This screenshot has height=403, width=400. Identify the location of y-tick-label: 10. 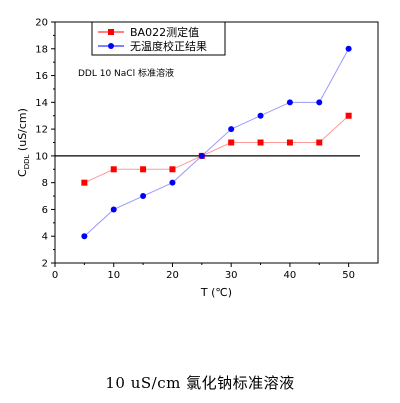
(41, 156).